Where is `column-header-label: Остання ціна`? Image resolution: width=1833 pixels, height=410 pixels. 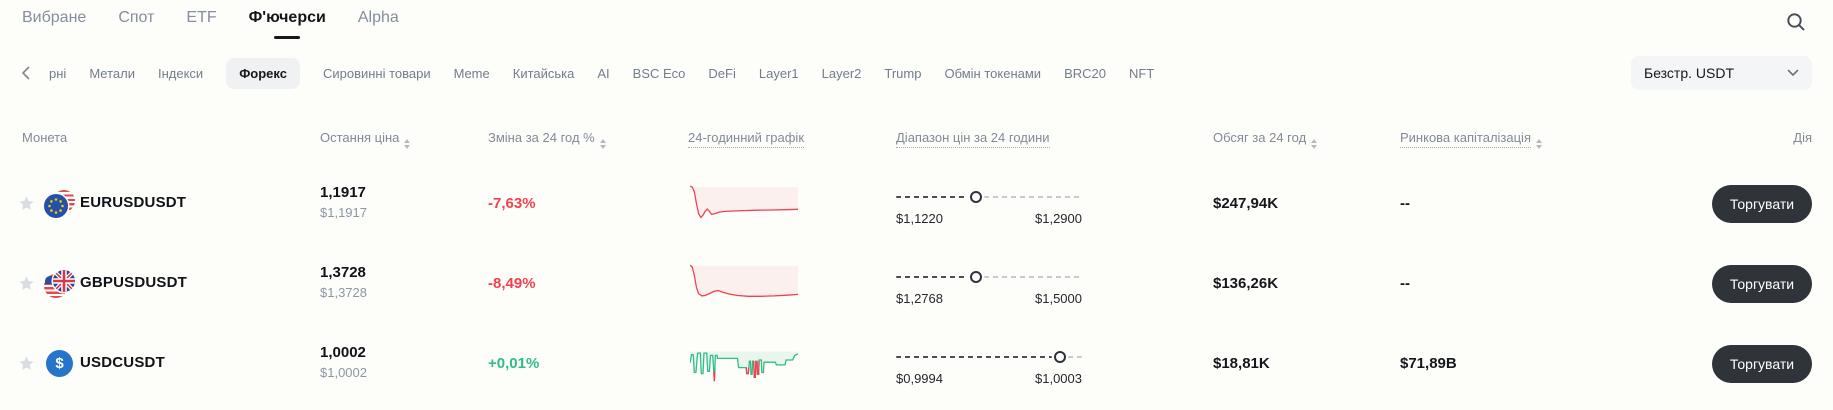 column-header-label: Остання ціна is located at coordinates (360, 137).